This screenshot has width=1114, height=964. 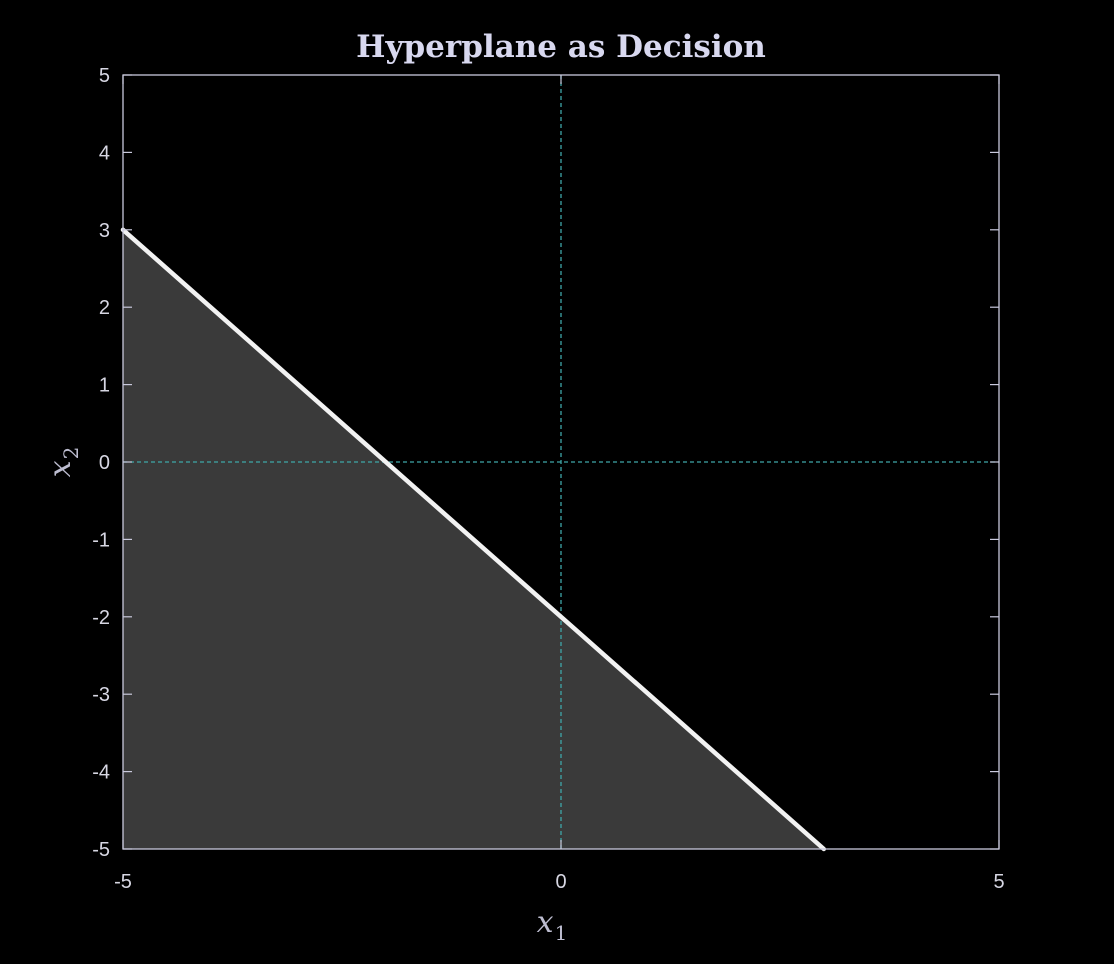 What do you see at coordinates (104, 76) in the screenshot?
I see `y-tick-label: 5` at bounding box center [104, 76].